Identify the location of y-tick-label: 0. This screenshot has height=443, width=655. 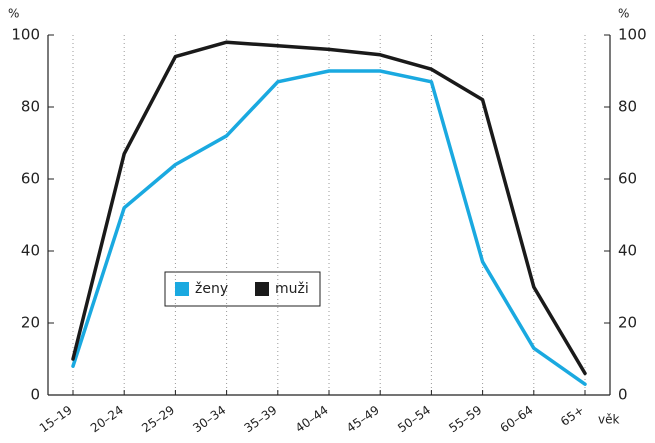
(35, 395).